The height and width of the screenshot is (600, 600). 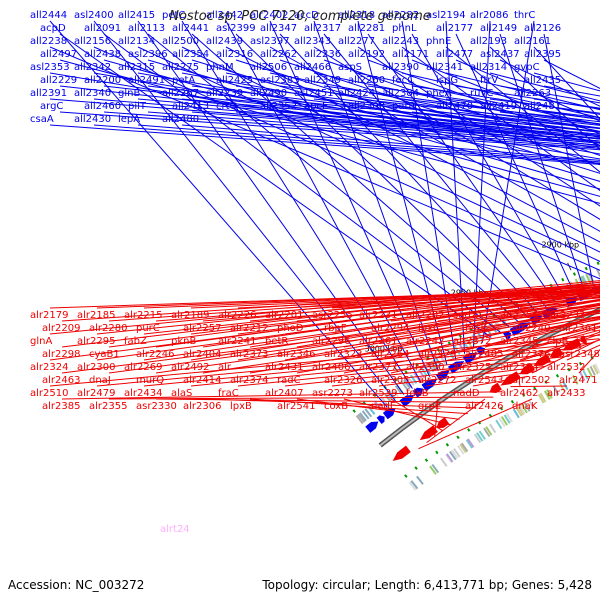 What do you see at coordinates (228, 393) in the screenshot?
I see `reverse-gene-label: fraC` at bounding box center [228, 393].